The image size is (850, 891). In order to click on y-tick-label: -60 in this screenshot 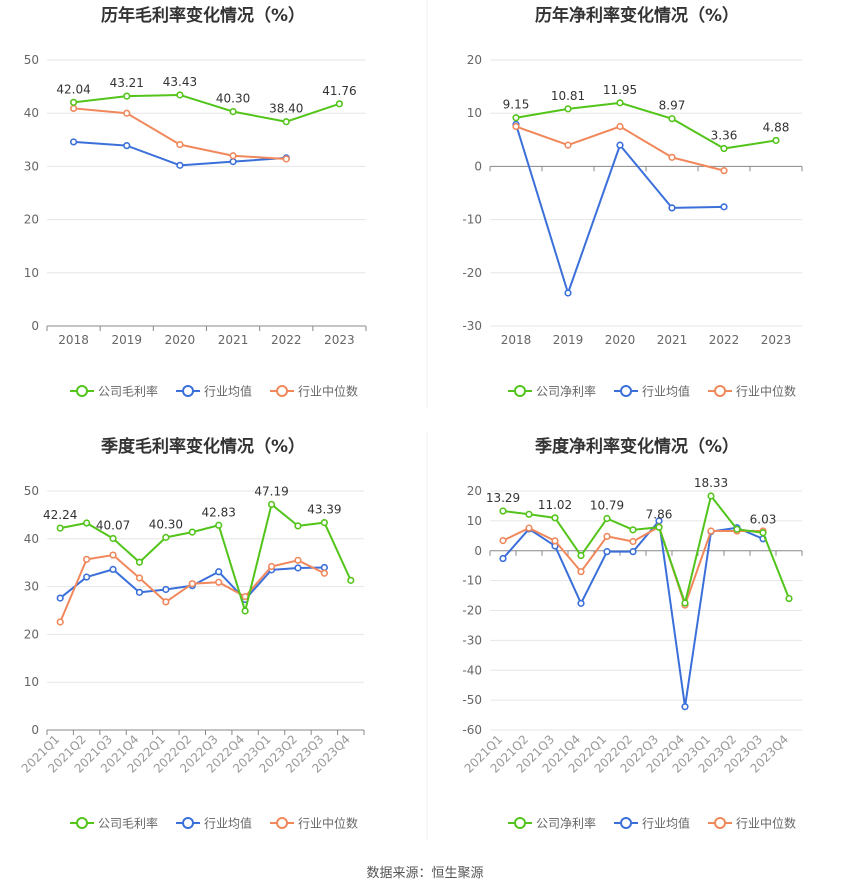, I will do `click(472, 730)`.